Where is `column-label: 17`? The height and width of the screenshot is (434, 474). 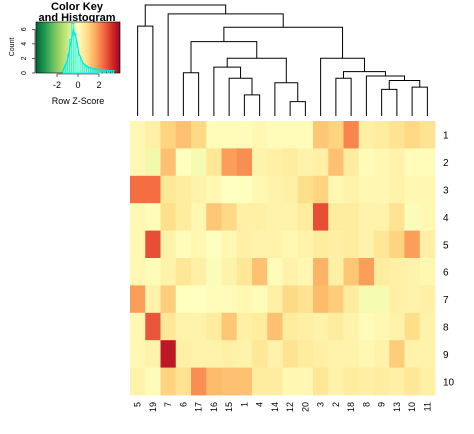 column-label: 17 is located at coordinates (199, 407).